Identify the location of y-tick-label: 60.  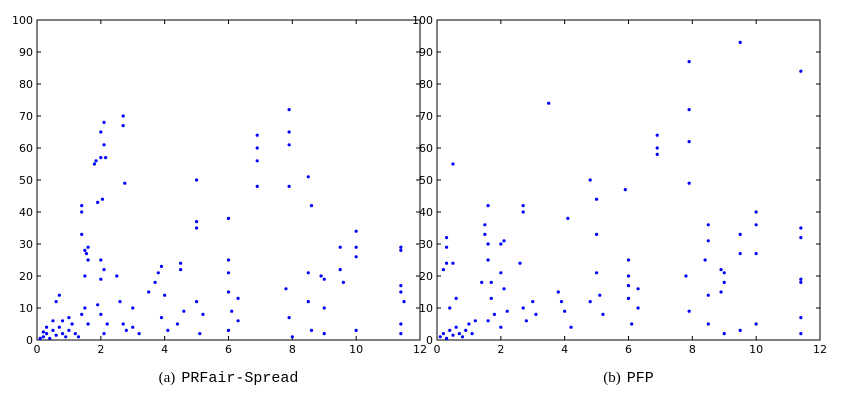
(26, 148).